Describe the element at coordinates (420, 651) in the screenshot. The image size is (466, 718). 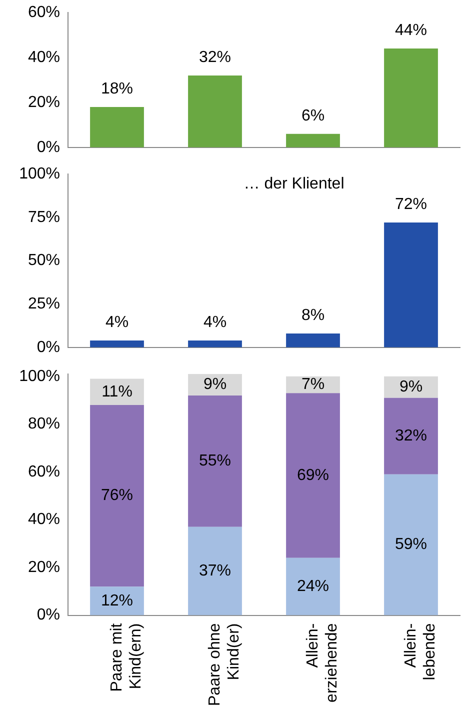
I see `x-tick-label: Allein- lebende` at that location.